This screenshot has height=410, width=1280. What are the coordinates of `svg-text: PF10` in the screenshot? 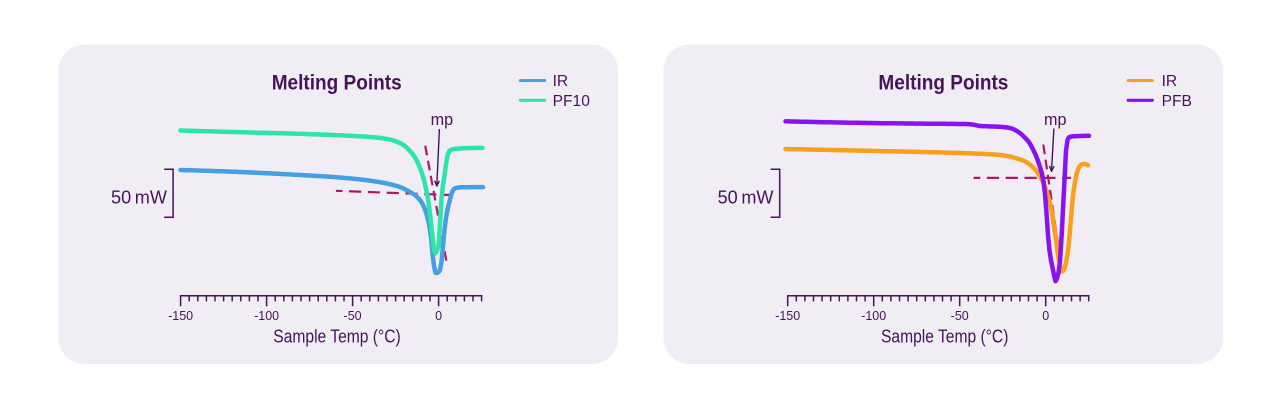 It's located at (572, 101).